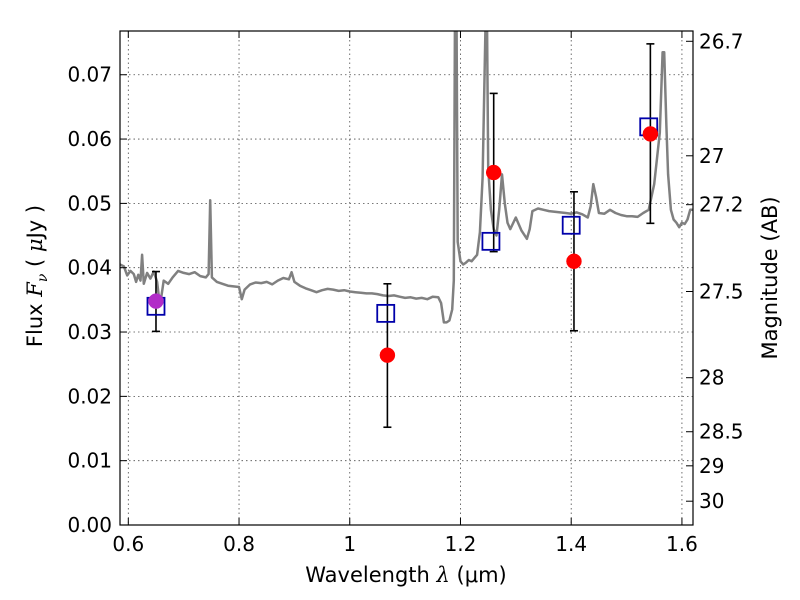 Image resolution: width=800 pixels, height=600 pixels. Describe the element at coordinates (453, 575) in the screenshot. I see `x-axis-label-gap2` at that location.